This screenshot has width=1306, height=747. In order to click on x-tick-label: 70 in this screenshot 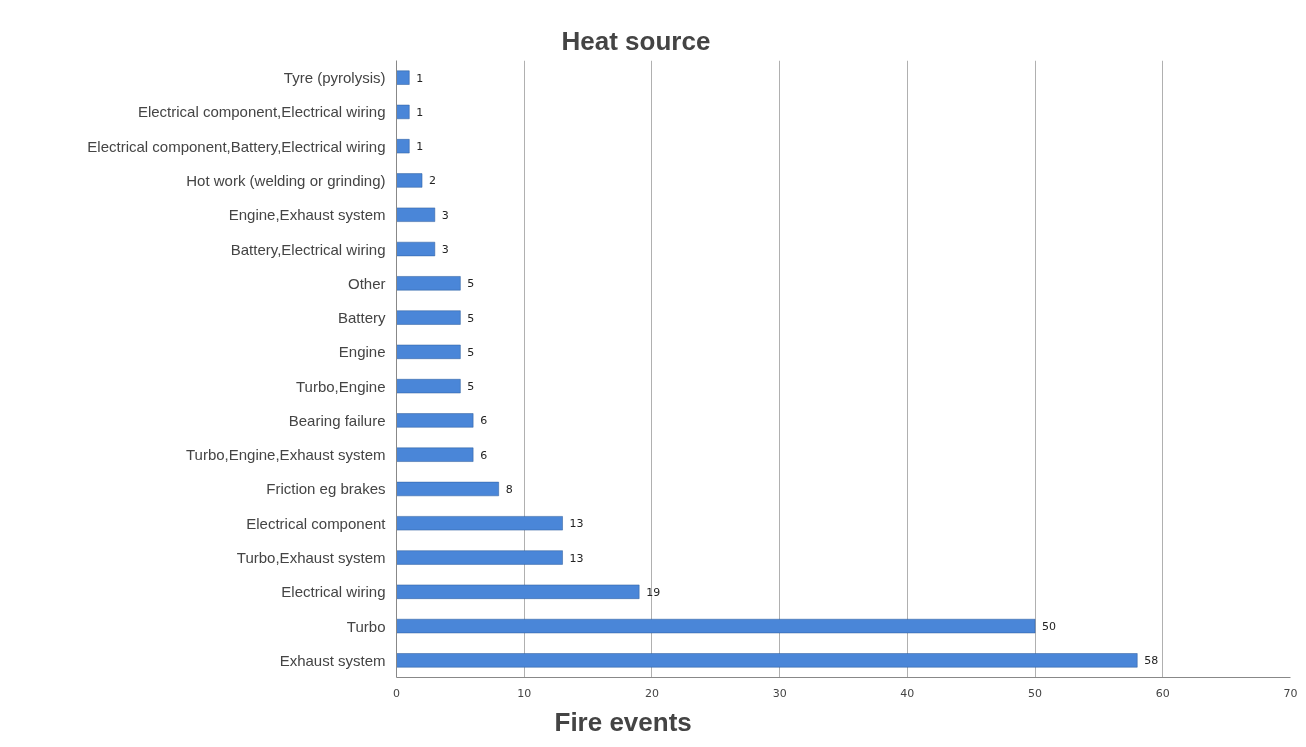, I will do `click(1290, 693)`.